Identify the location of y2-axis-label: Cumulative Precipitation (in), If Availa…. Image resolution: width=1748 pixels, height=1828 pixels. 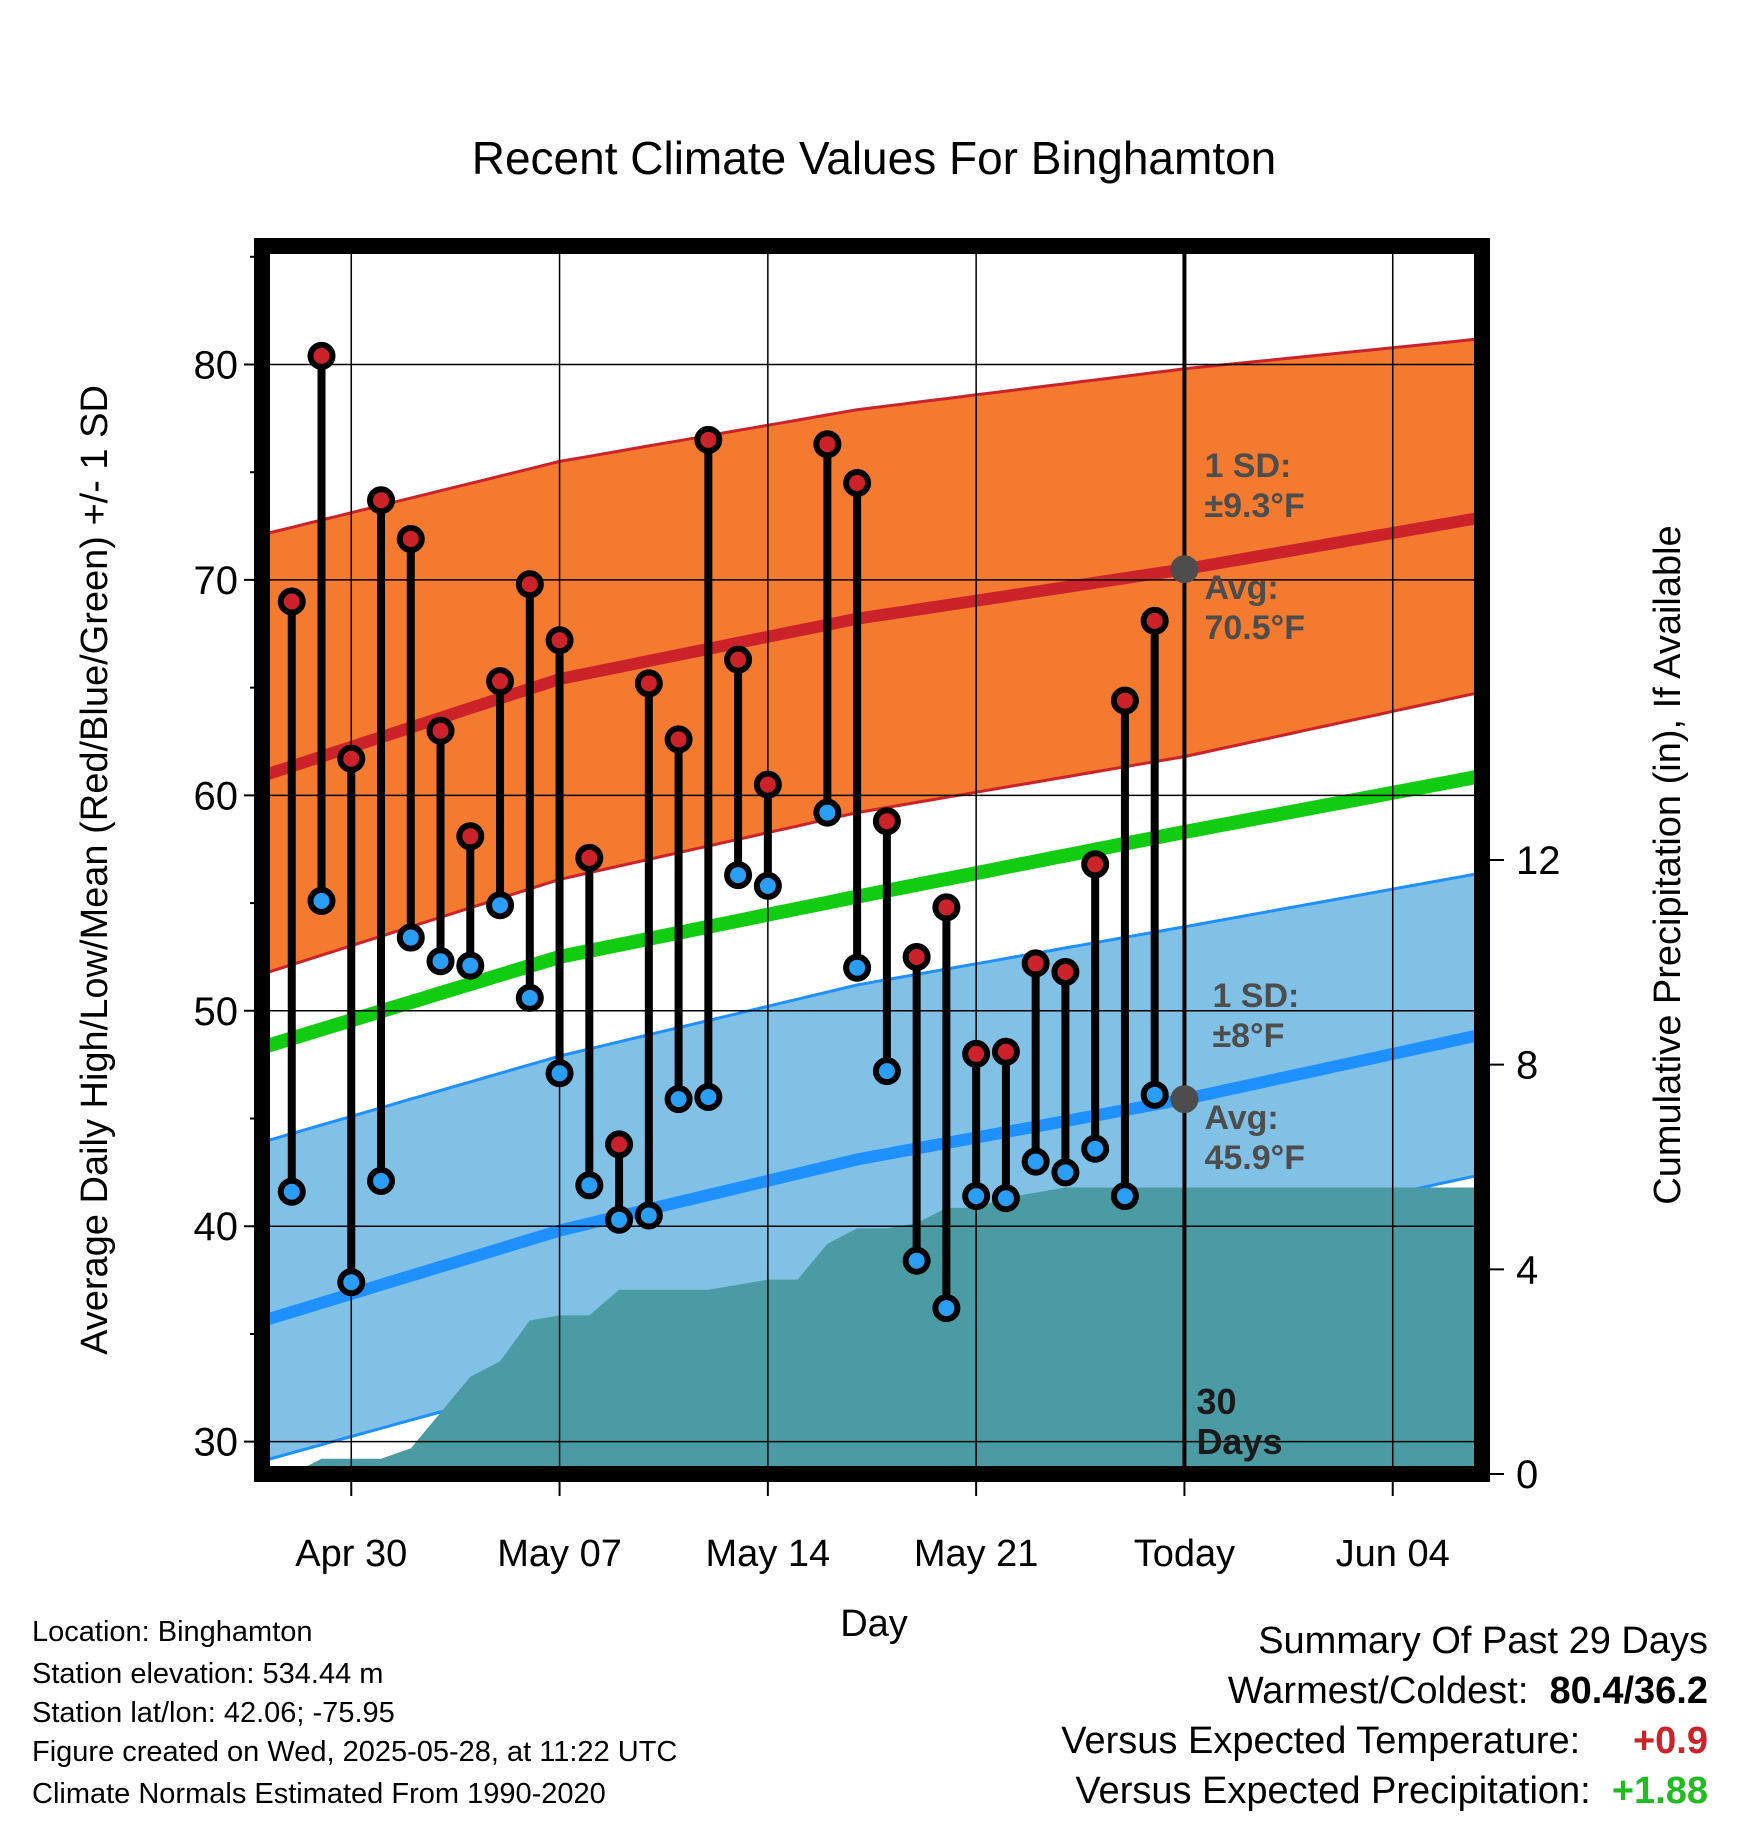
(1668, 864).